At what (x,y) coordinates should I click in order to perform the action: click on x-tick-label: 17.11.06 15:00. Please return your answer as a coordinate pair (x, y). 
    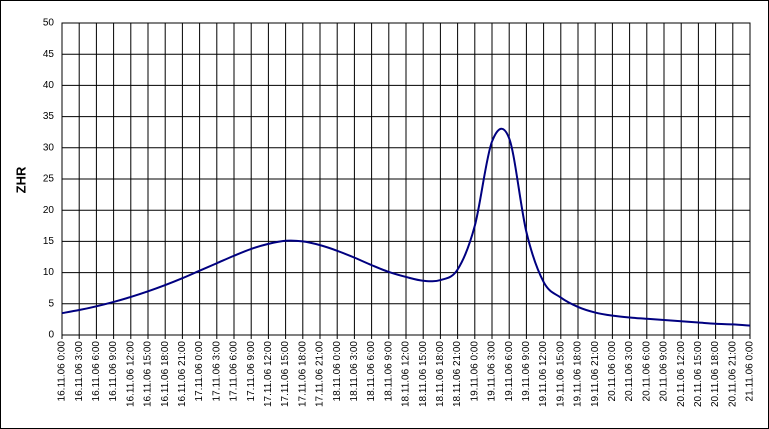
    Looking at the image, I should click on (285, 374).